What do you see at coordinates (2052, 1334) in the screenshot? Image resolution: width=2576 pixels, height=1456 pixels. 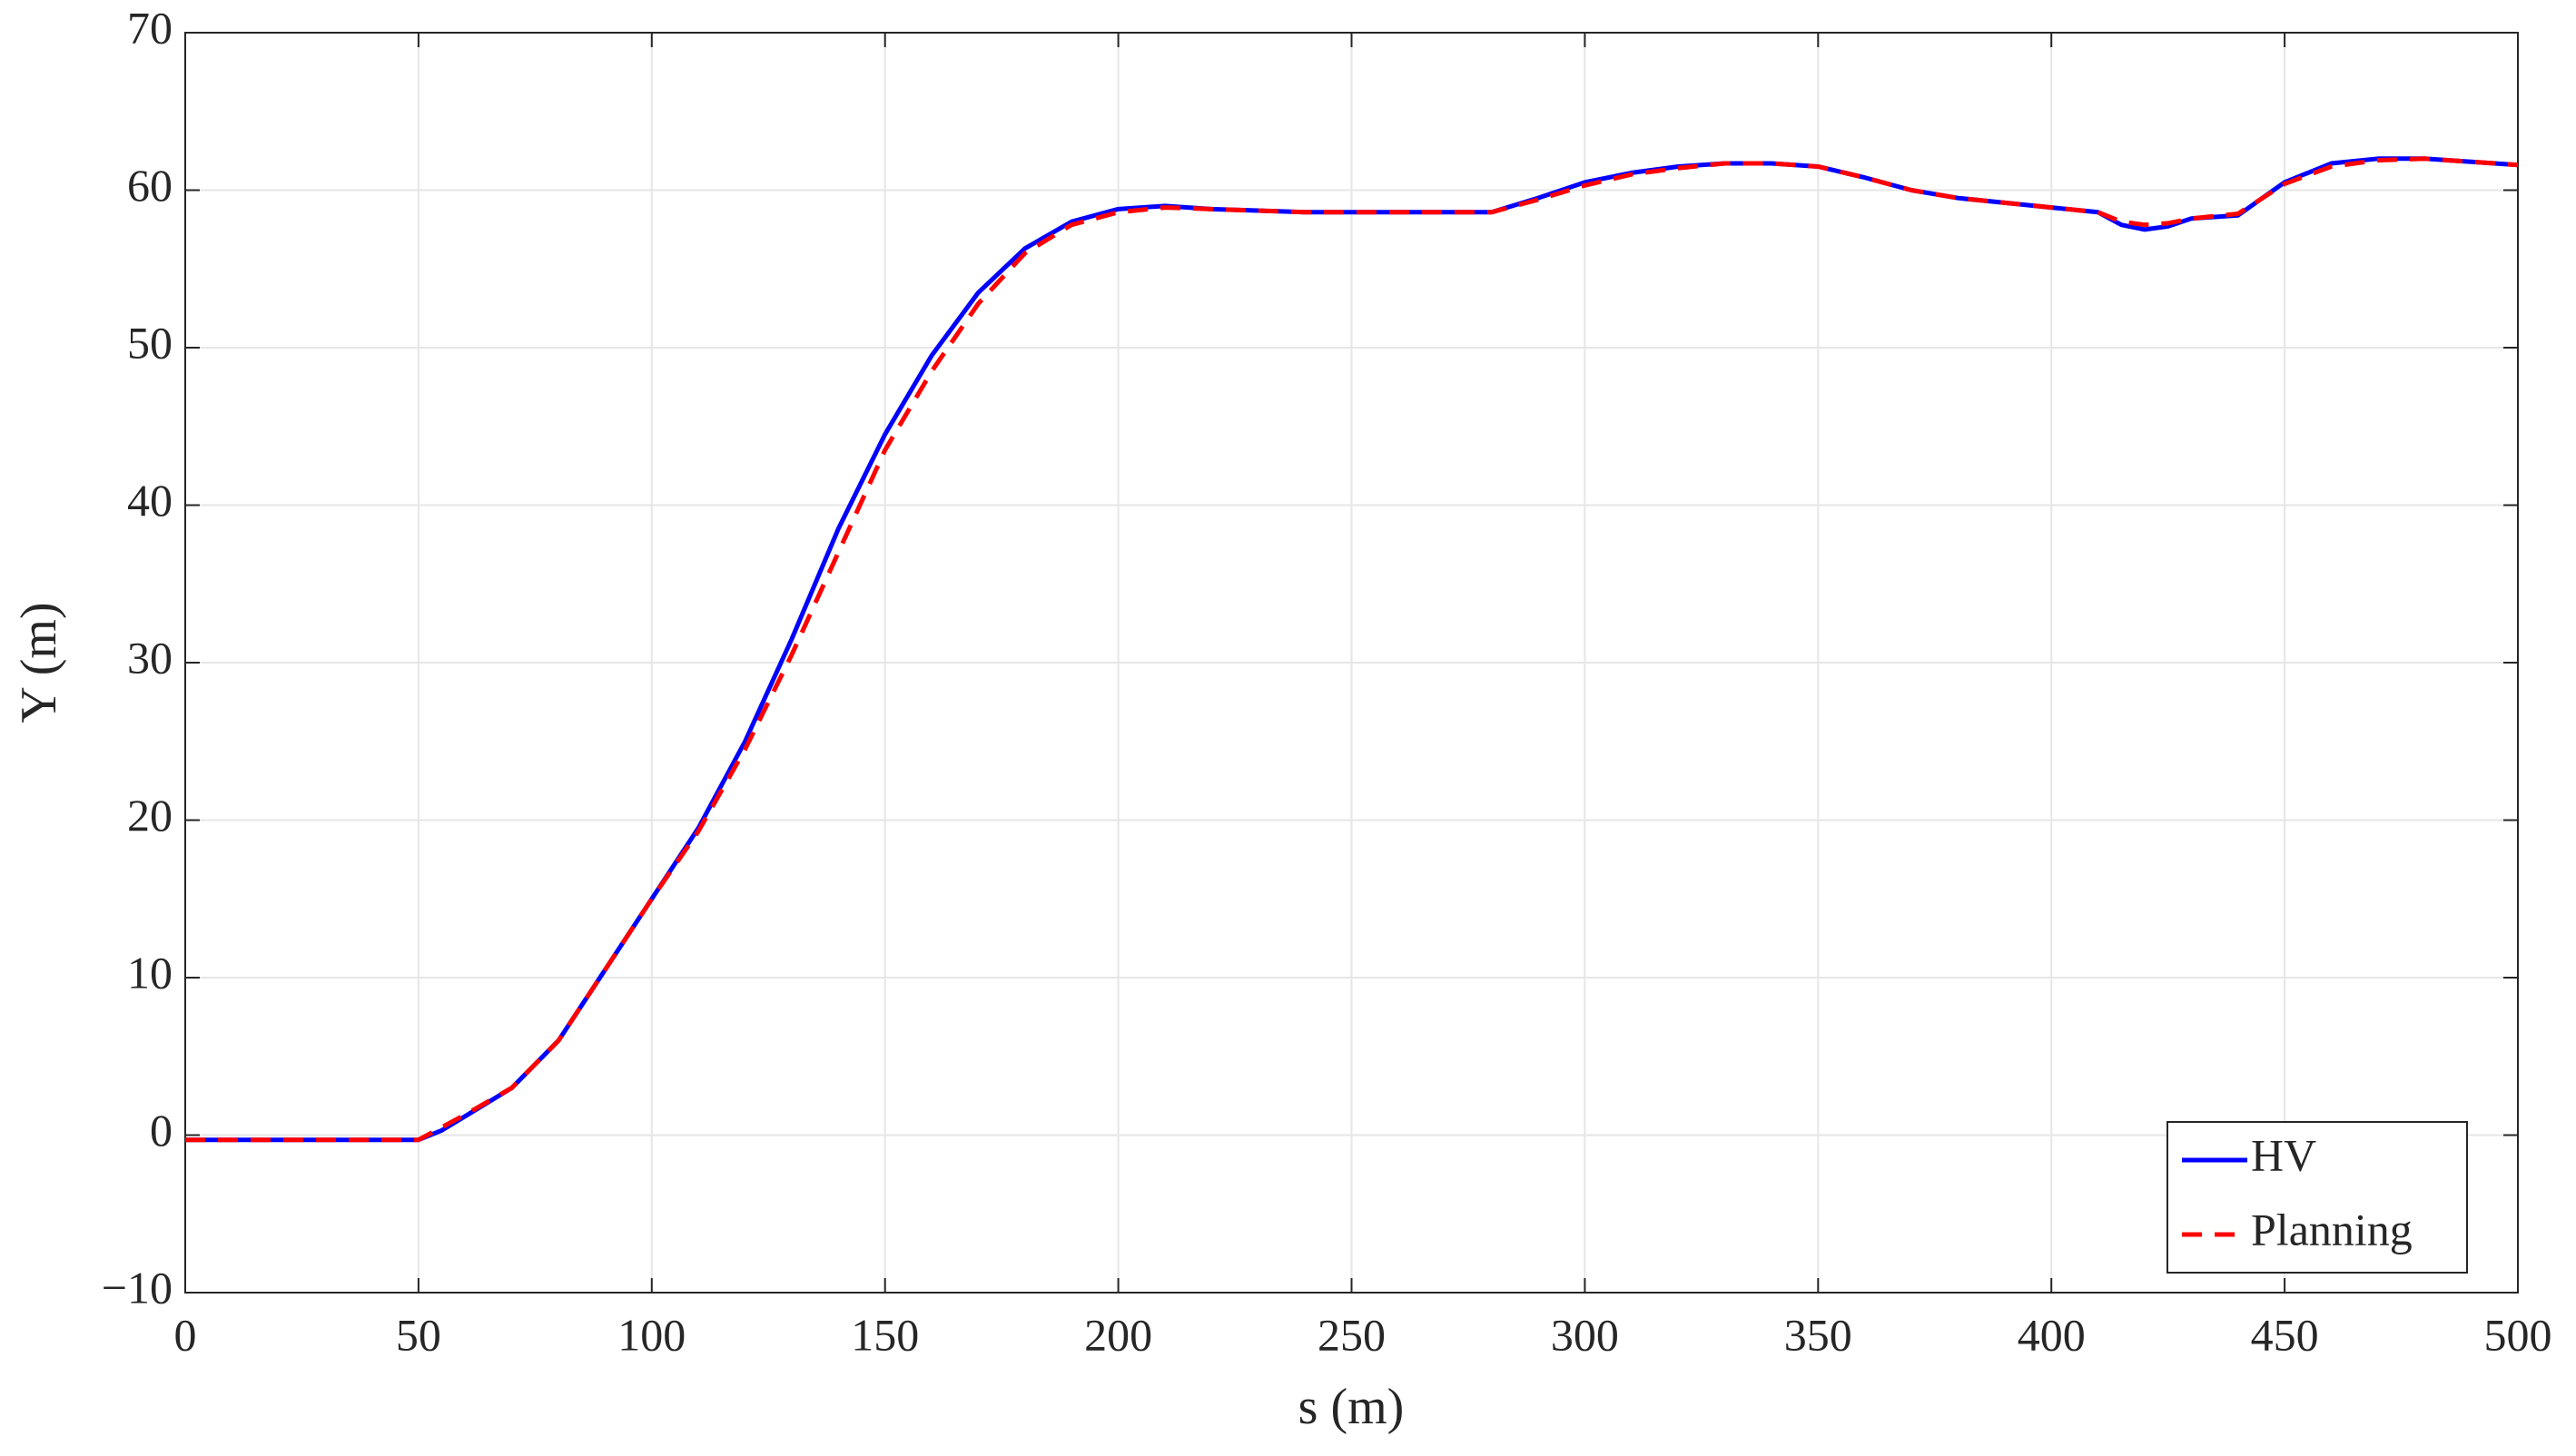 I see `x-tick-label: 400` at bounding box center [2052, 1334].